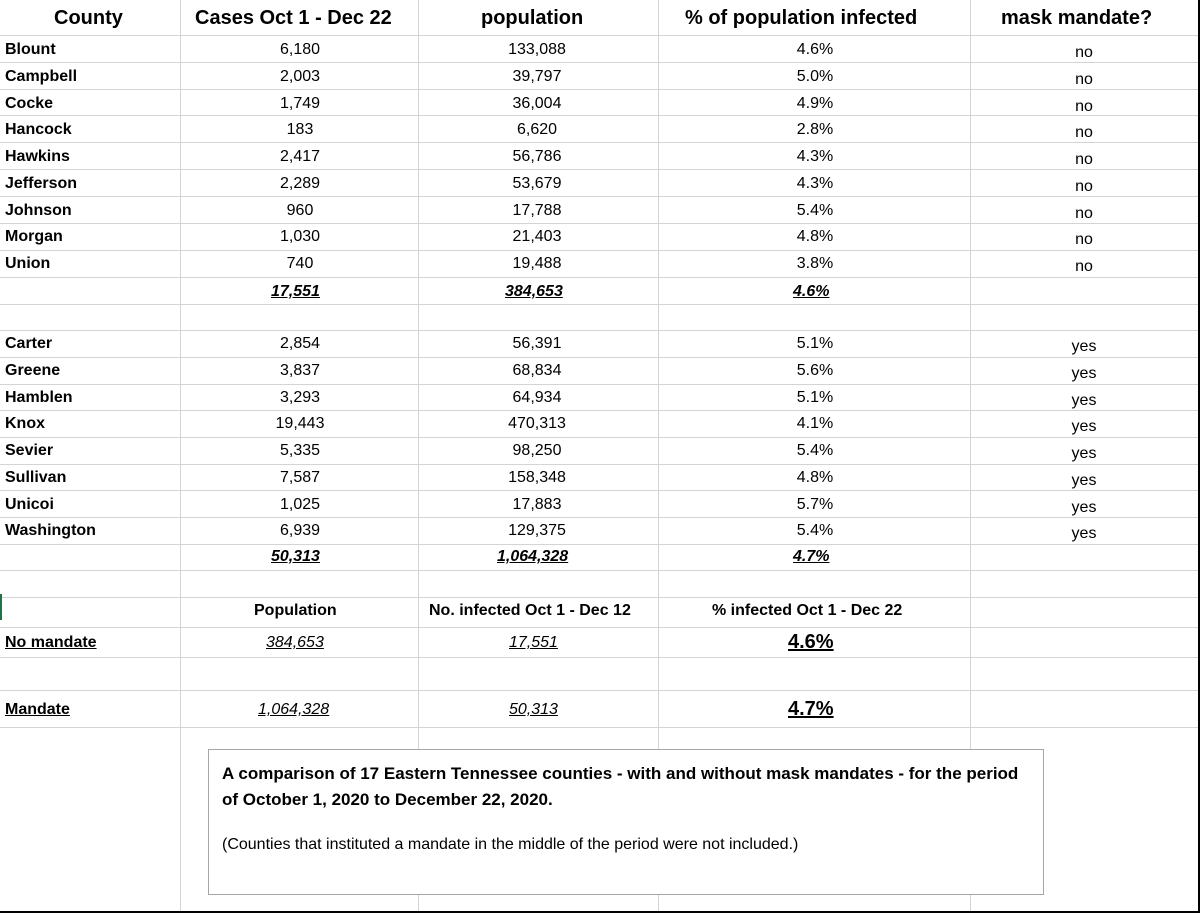 Image resolution: width=1200 pixels, height=913 pixels. What do you see at coordinates (295, 291) in the screenshot?
I see `total-cases-no-mandate: 17,551` at bounding box center [295, 291].